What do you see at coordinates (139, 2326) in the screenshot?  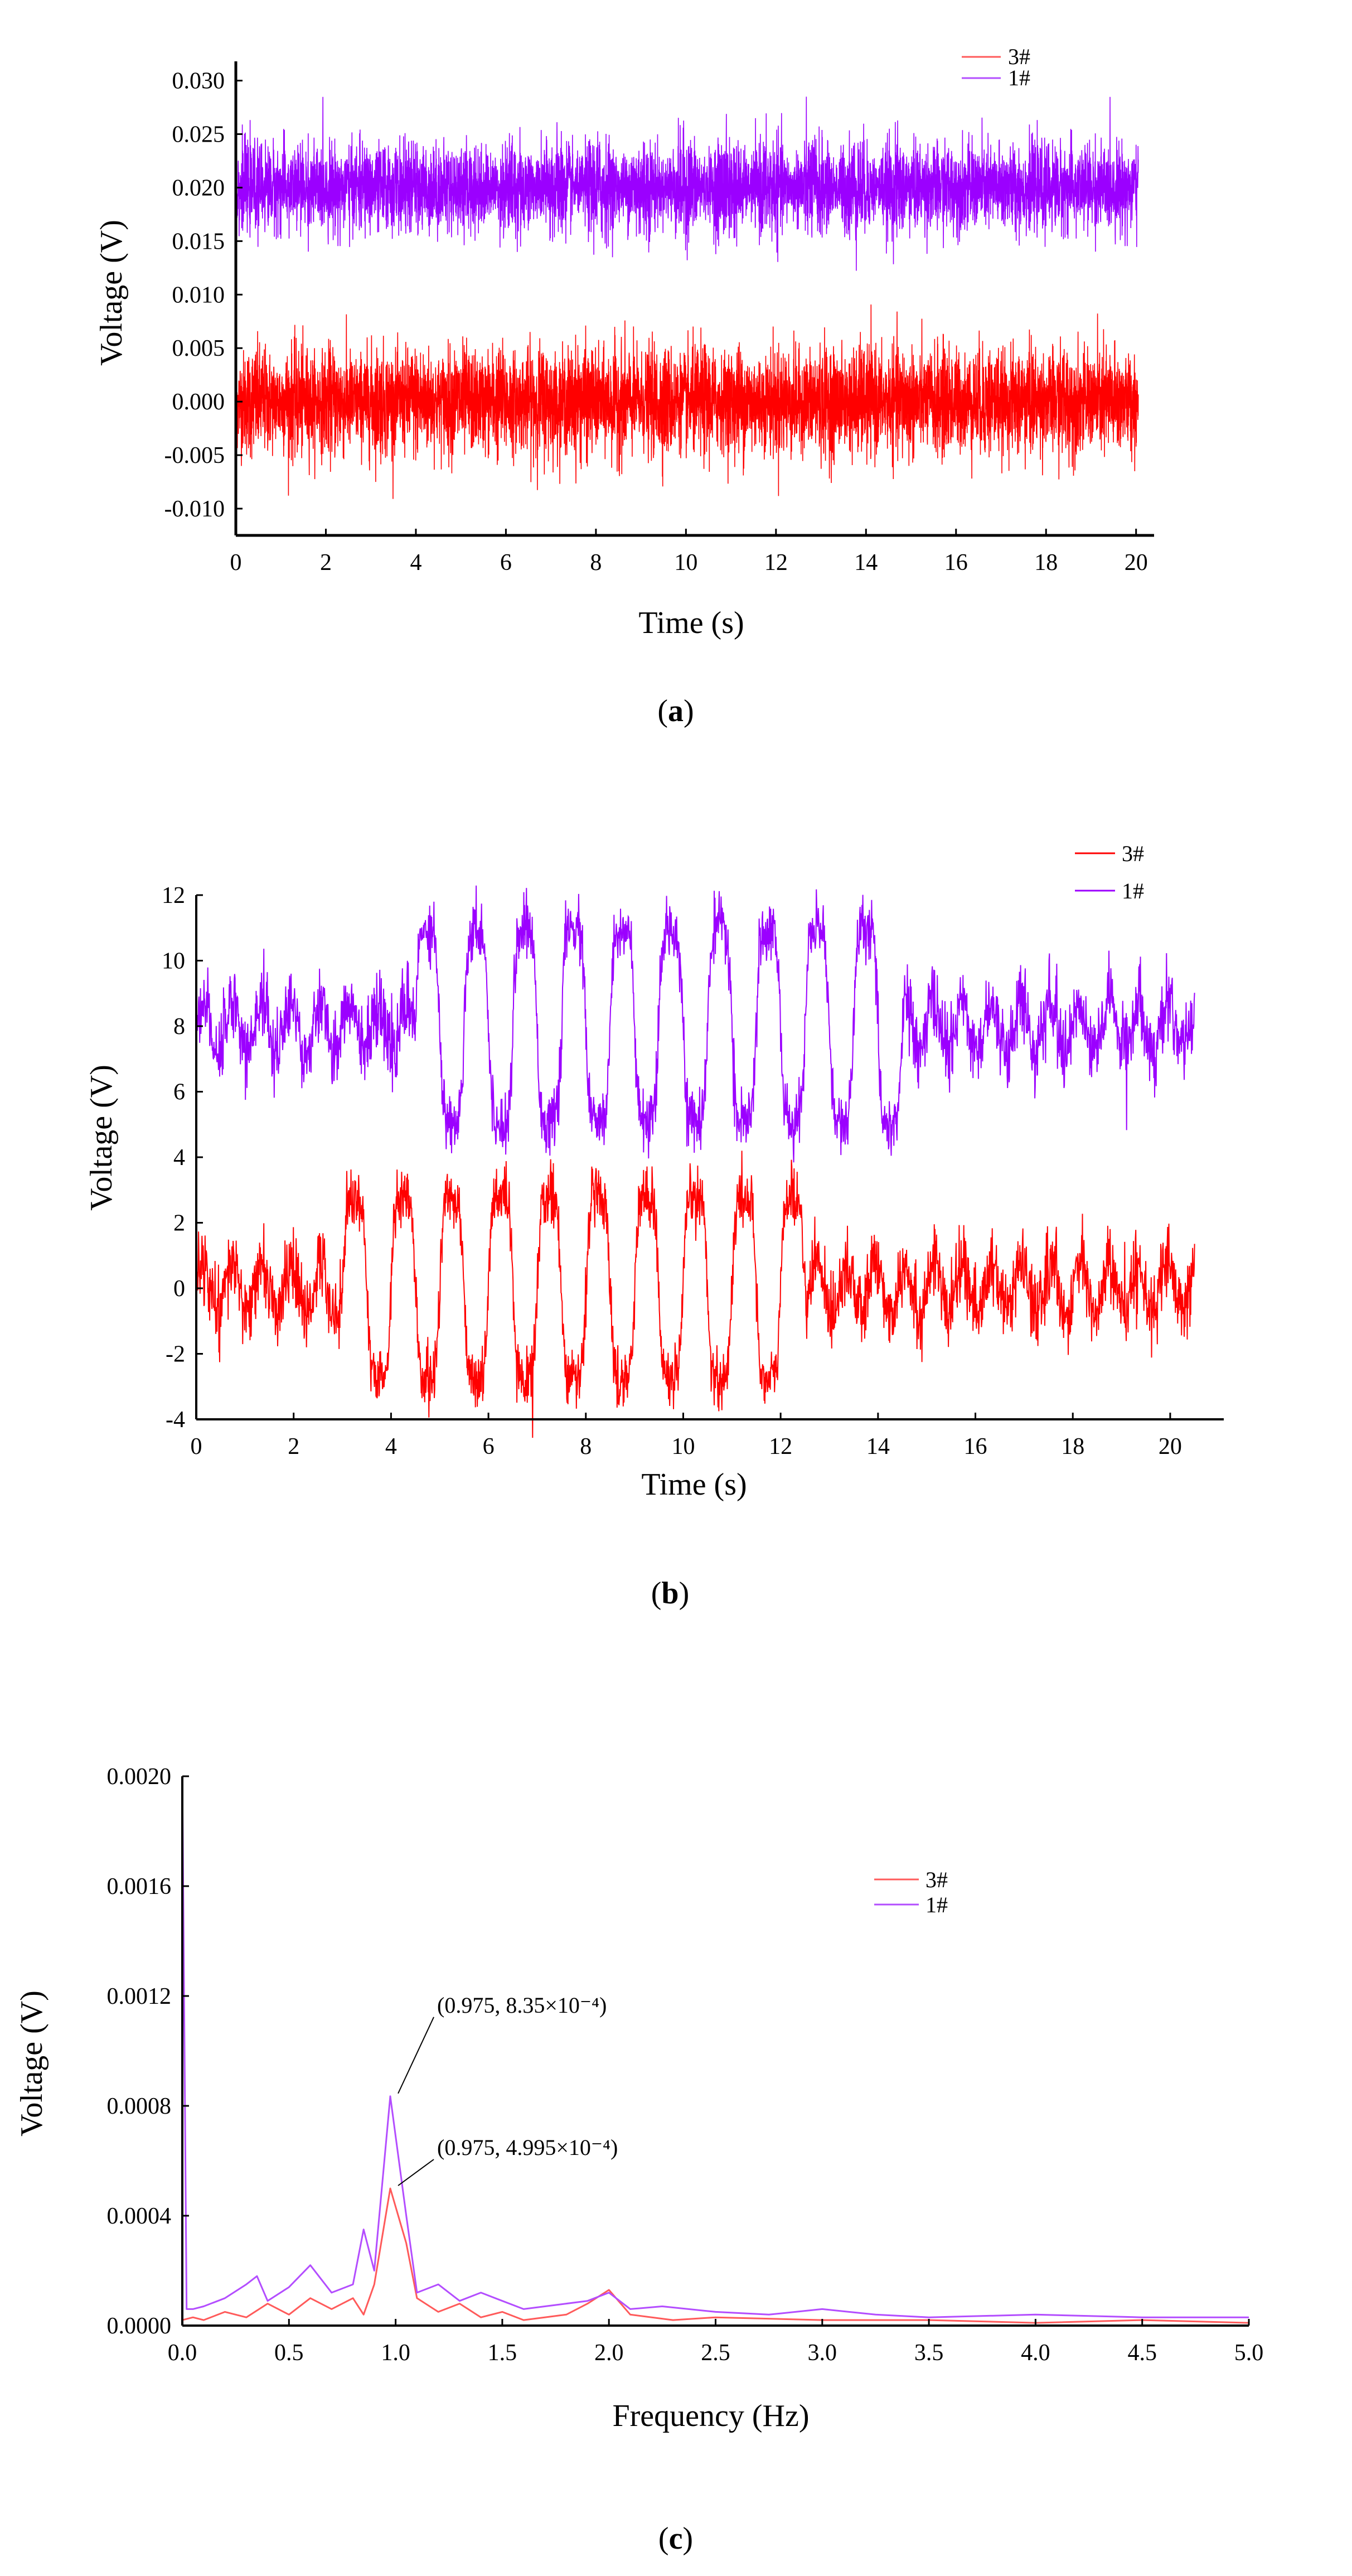 I see `y-tick-label: 0.0000` at bounding box center [139, 2326].